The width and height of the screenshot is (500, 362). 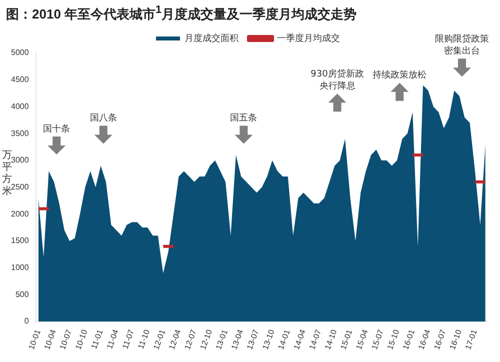 What do you see at coordinates (20, 267) in the screenshot?
I see `y-tick-label: 1000` at bounding box center [20, 267].